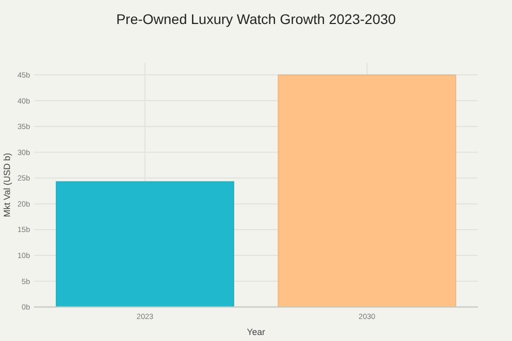  What do you see at coordinates (256, 332) in the screenshot?
I see `x-axis-title: Year` at bounding box center [256, 332].